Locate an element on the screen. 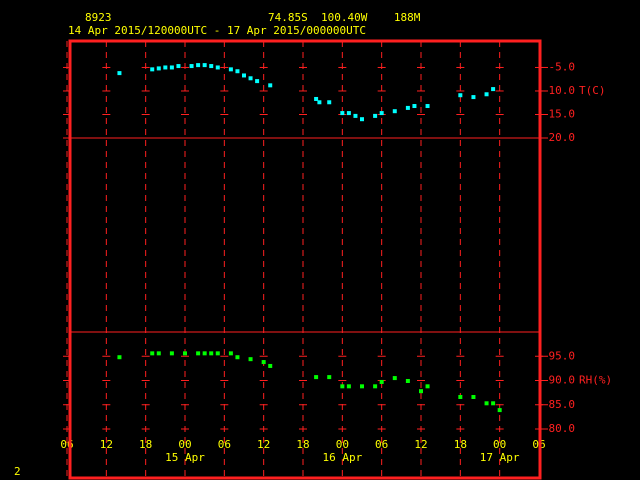 This screenshot has height=480, width=640. y-tick-label: -15.0 is located at coordinates (558, 113).